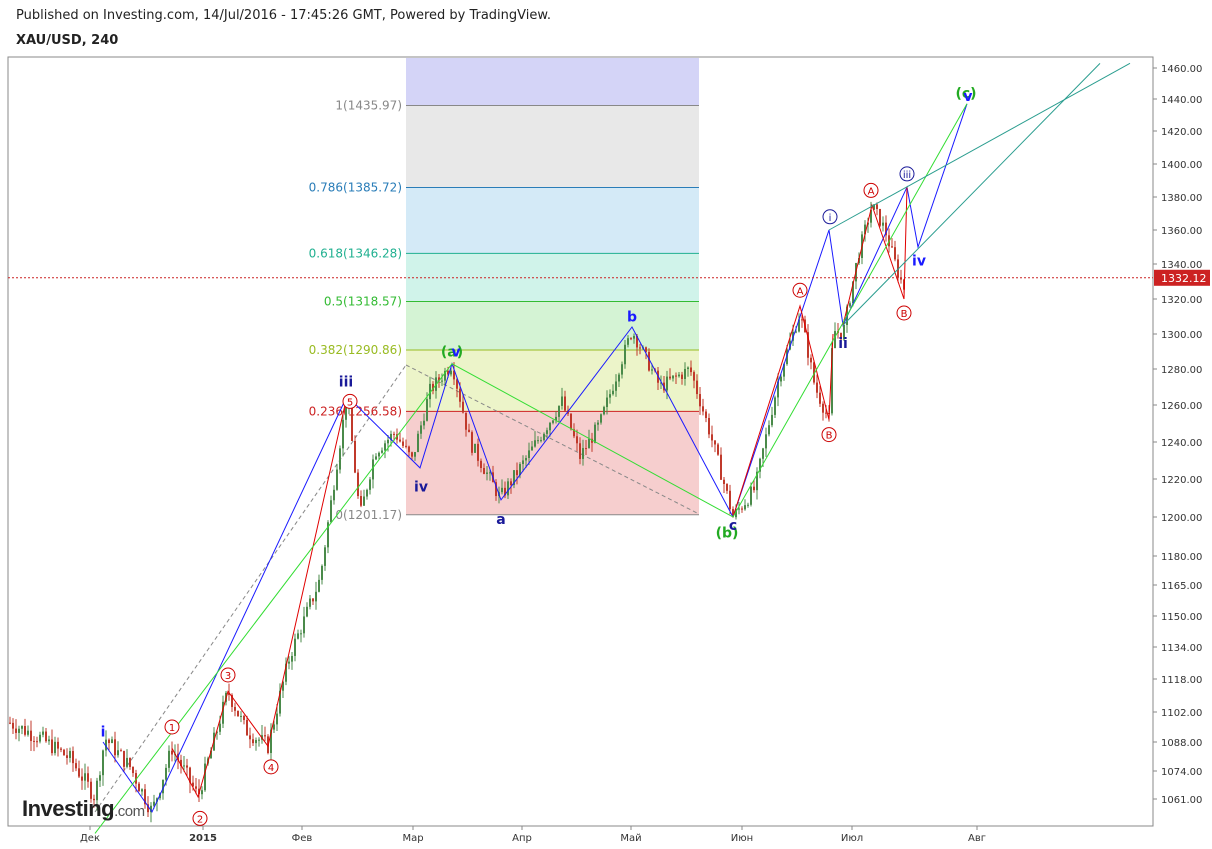 The image size is (1212, 849). Describe the element at coordinates (355, 411) in the screenshot. I see `fib-label-5: 0.236(1256.58)` at that location.